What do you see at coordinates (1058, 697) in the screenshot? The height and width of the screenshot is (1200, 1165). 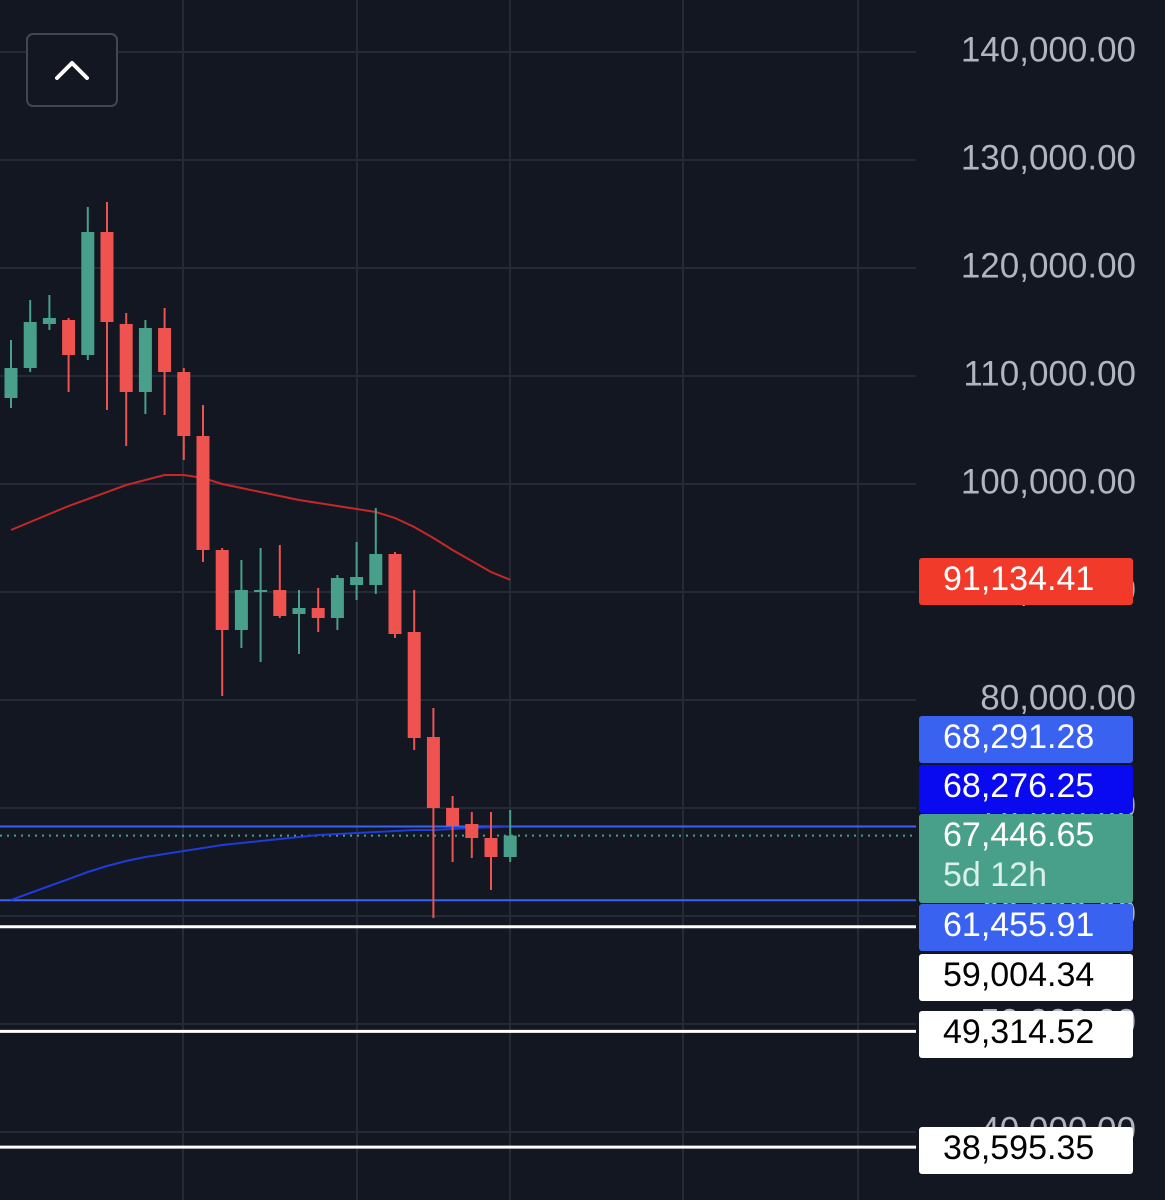 I see `y-tick-label: 80,000.00` at bounding box center [1058, 697].